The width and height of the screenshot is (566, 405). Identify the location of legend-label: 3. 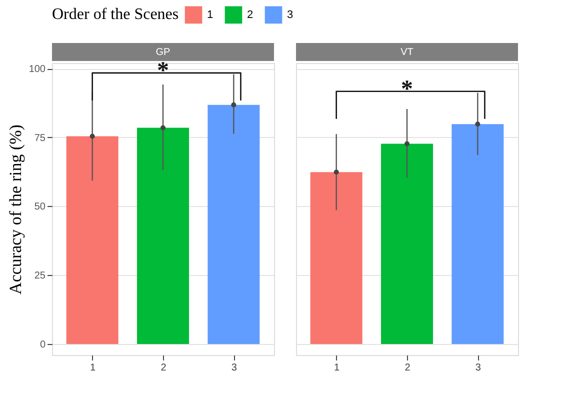
(290, 14).